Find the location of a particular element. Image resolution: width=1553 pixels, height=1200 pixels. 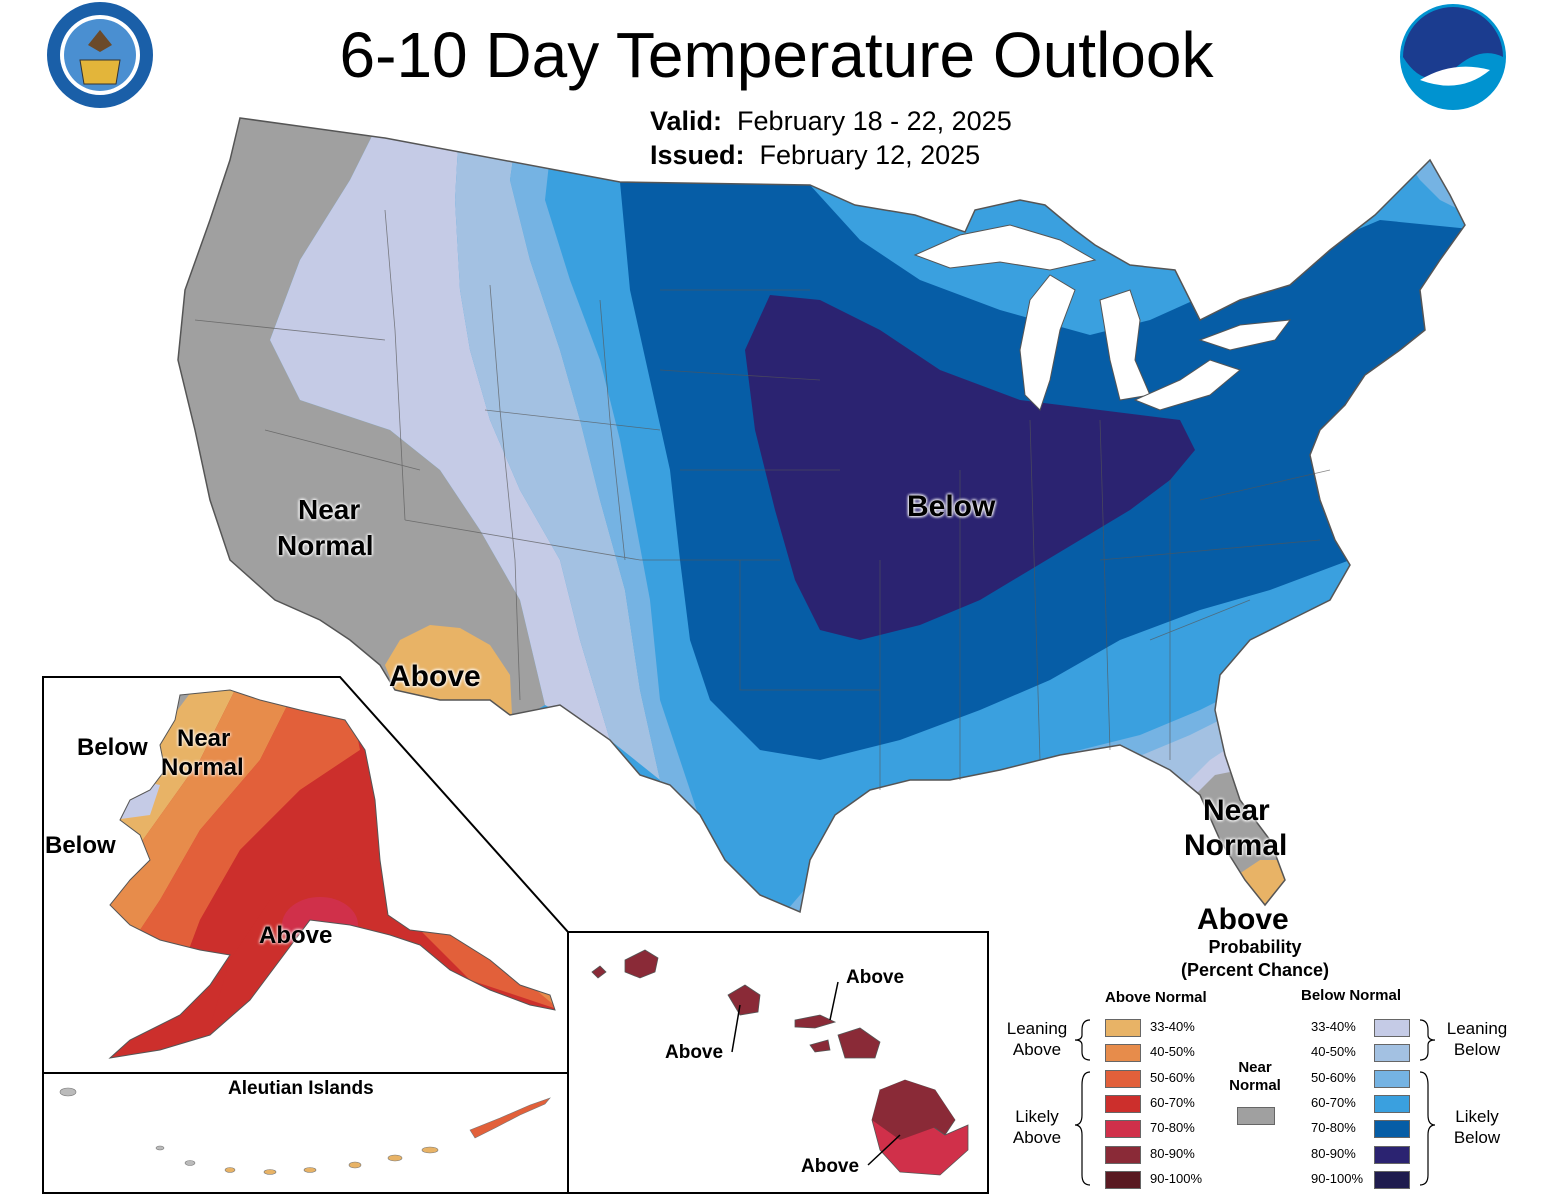

label-ak-below-w: Below is located at coordinates (80, 845).